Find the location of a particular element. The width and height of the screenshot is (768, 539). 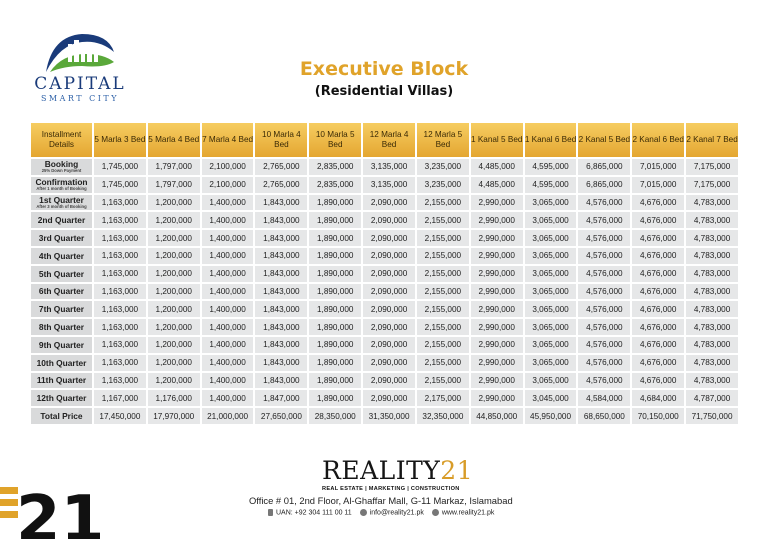

phone-number: UAN: +92 304 111 00 11 is located at coordinates (314, 513).